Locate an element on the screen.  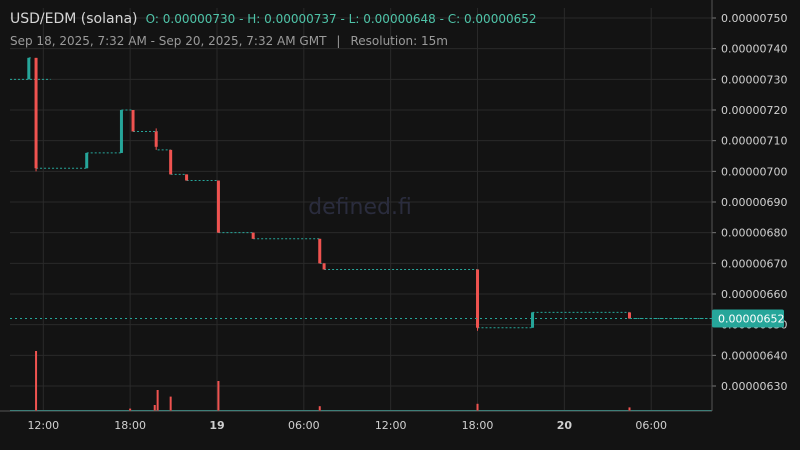
y-tick-label: 0.00000690 is located at coordinates (754, 202).